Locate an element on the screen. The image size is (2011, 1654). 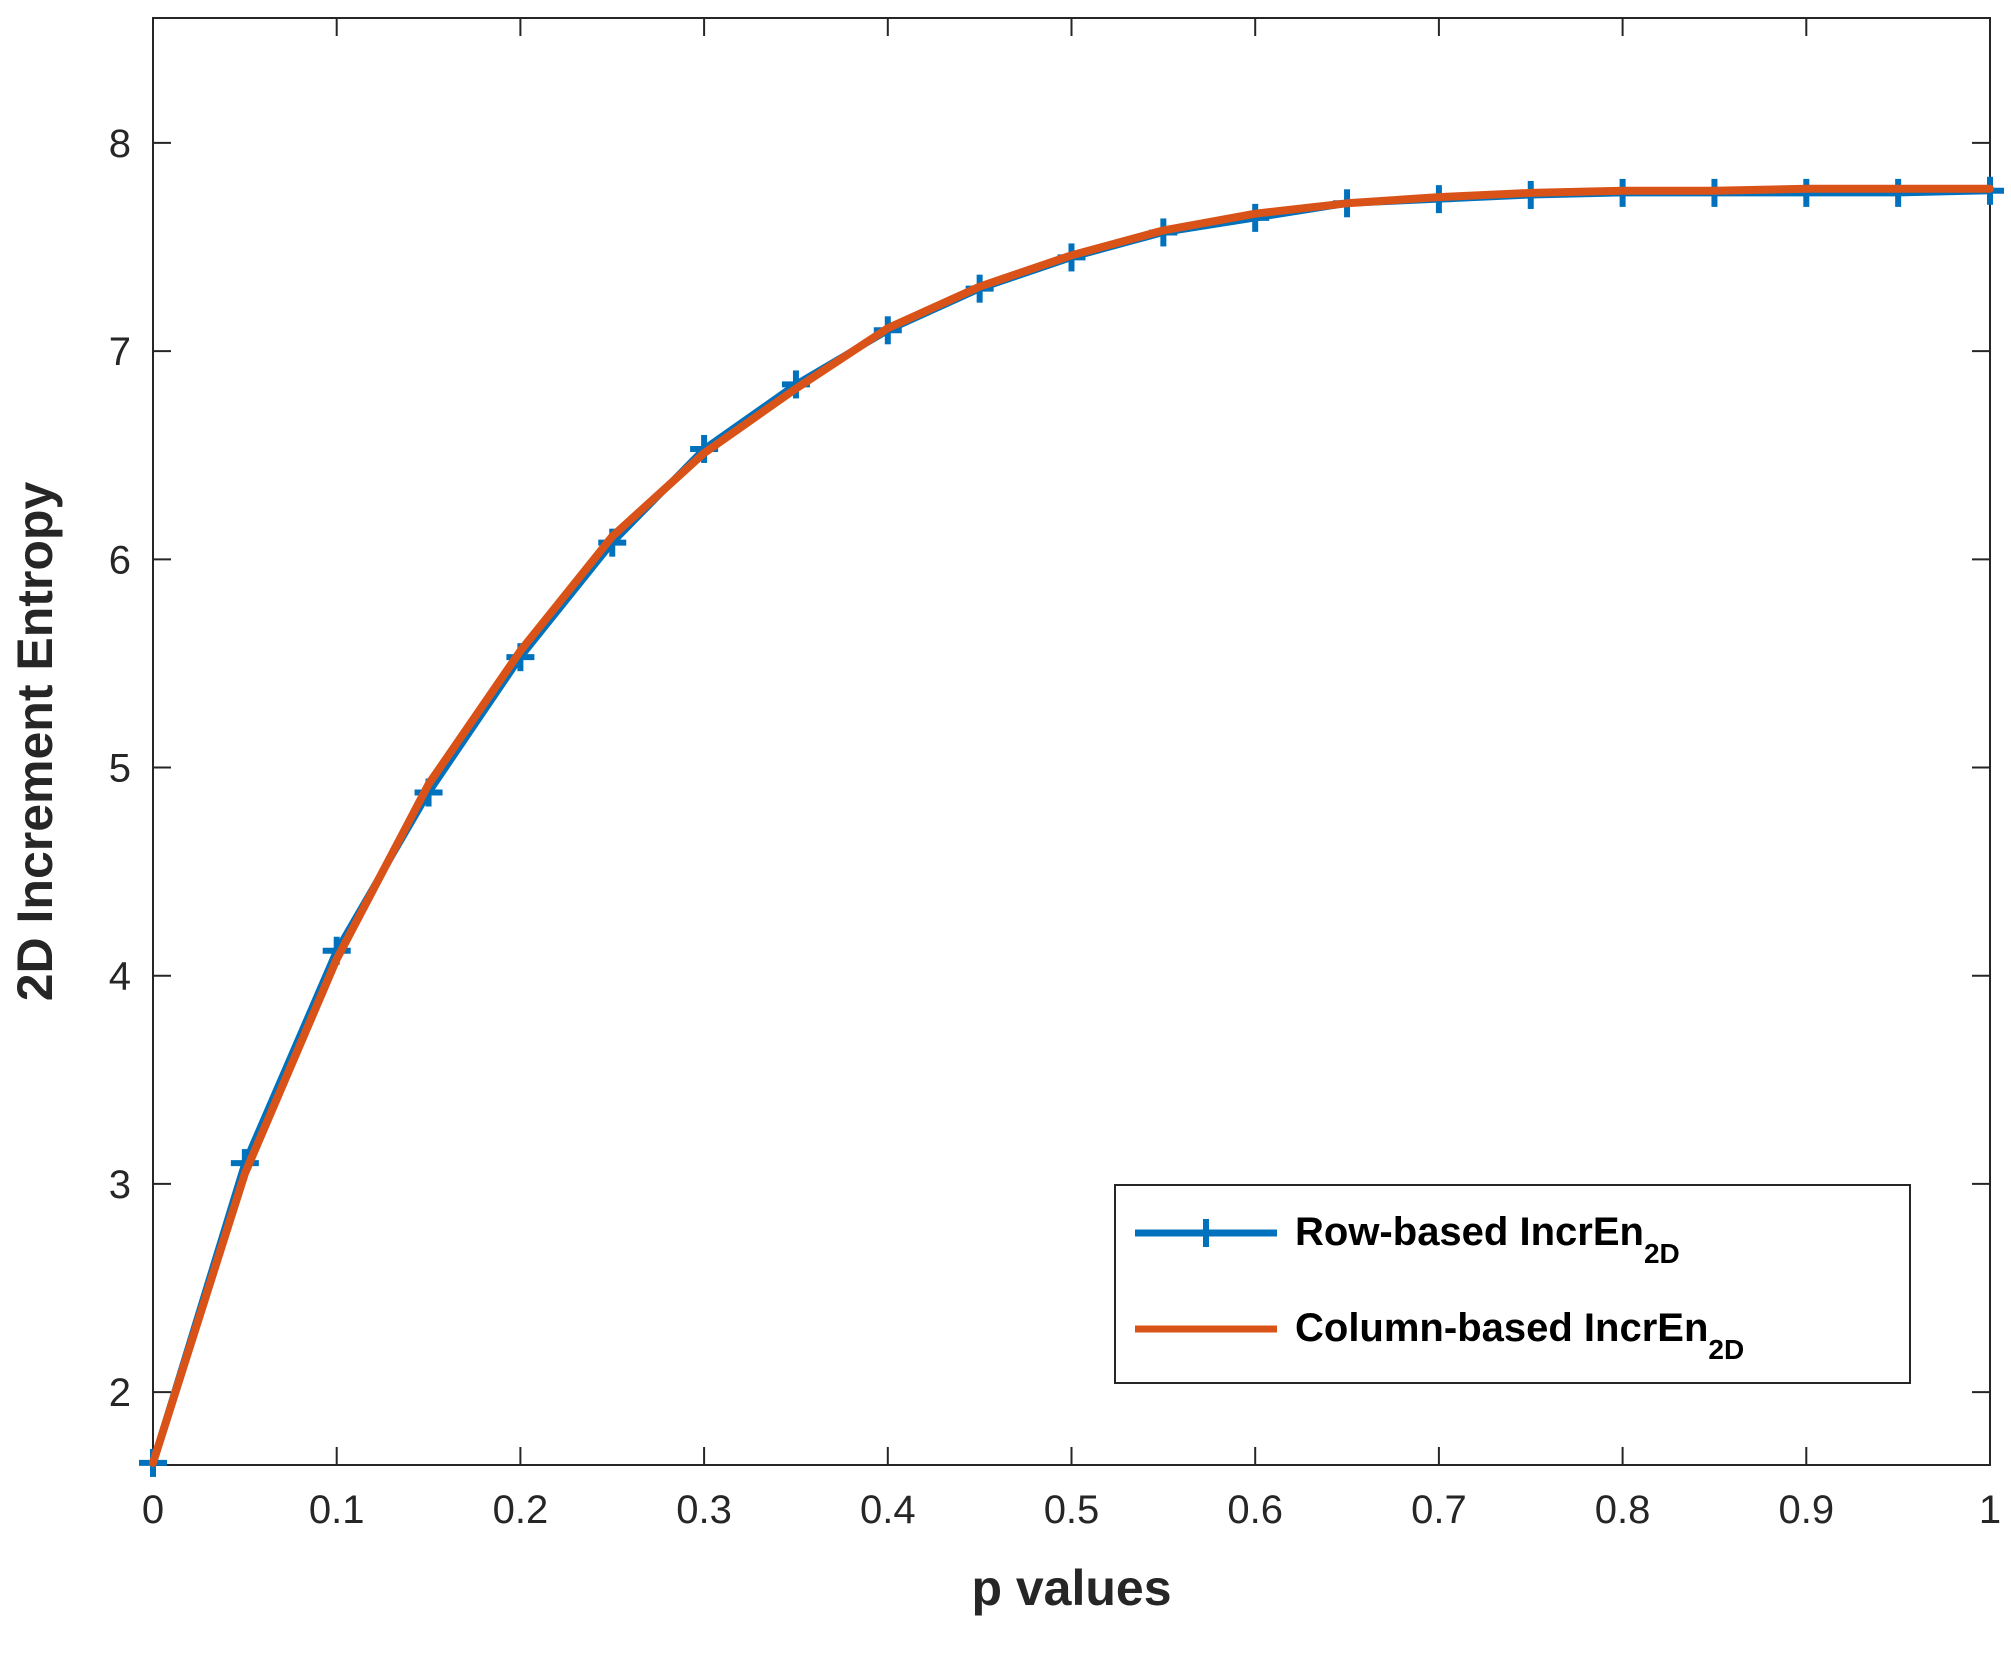
x-tick-label: 0.5 is located at coordinates (1072, 1510).